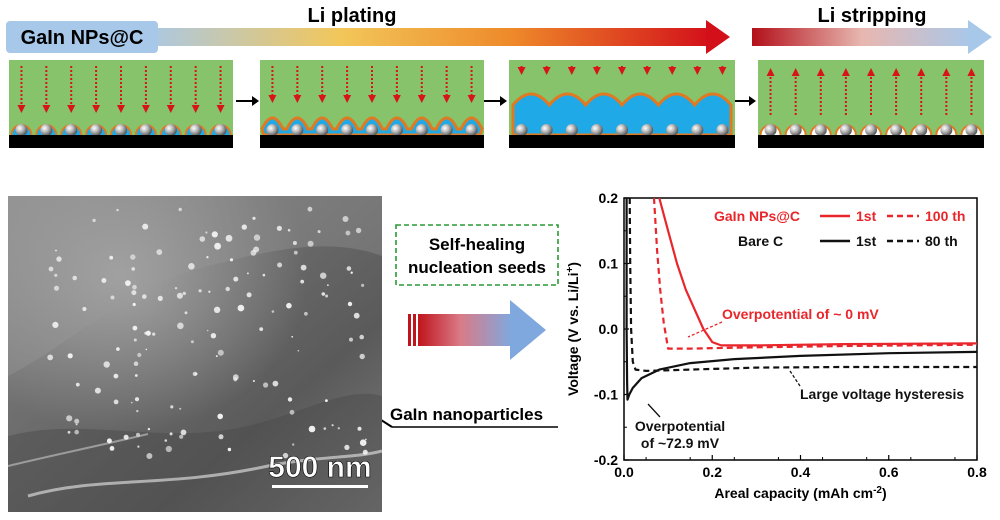 The width and height of the screenshot is (1000, 520). I want to click on label-li-stripping: Li stripping, so click(872, 16).